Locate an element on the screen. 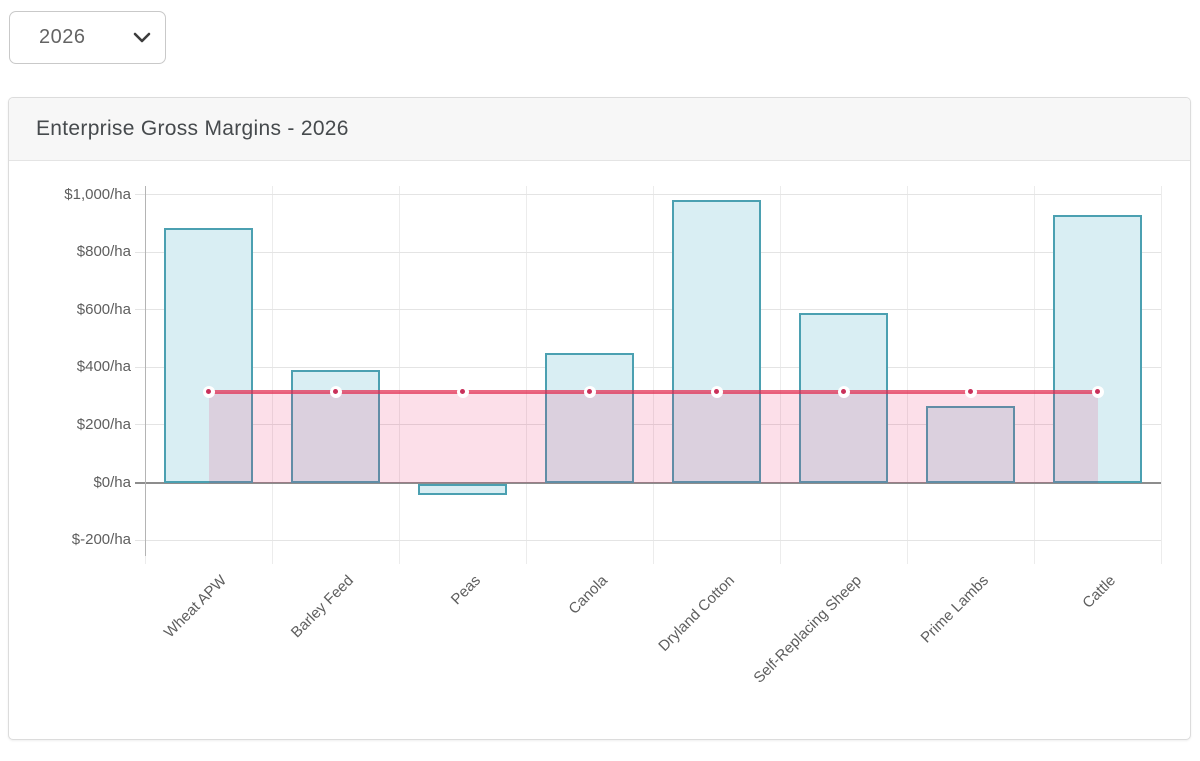 This screenshot has width=1200, height=761. average-point-dryland-cotton is located at coordinates (716, 391).